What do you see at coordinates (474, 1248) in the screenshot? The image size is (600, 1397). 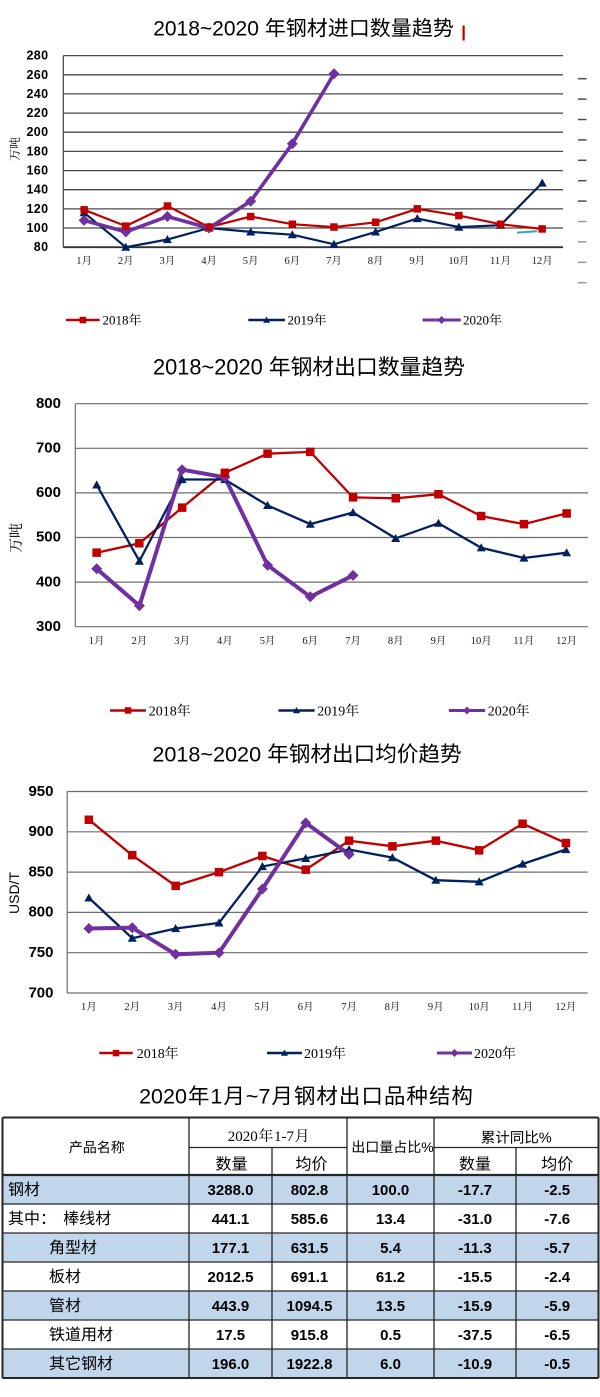 I see `svg-text: -11.3` at bounding box center [474, 1248].